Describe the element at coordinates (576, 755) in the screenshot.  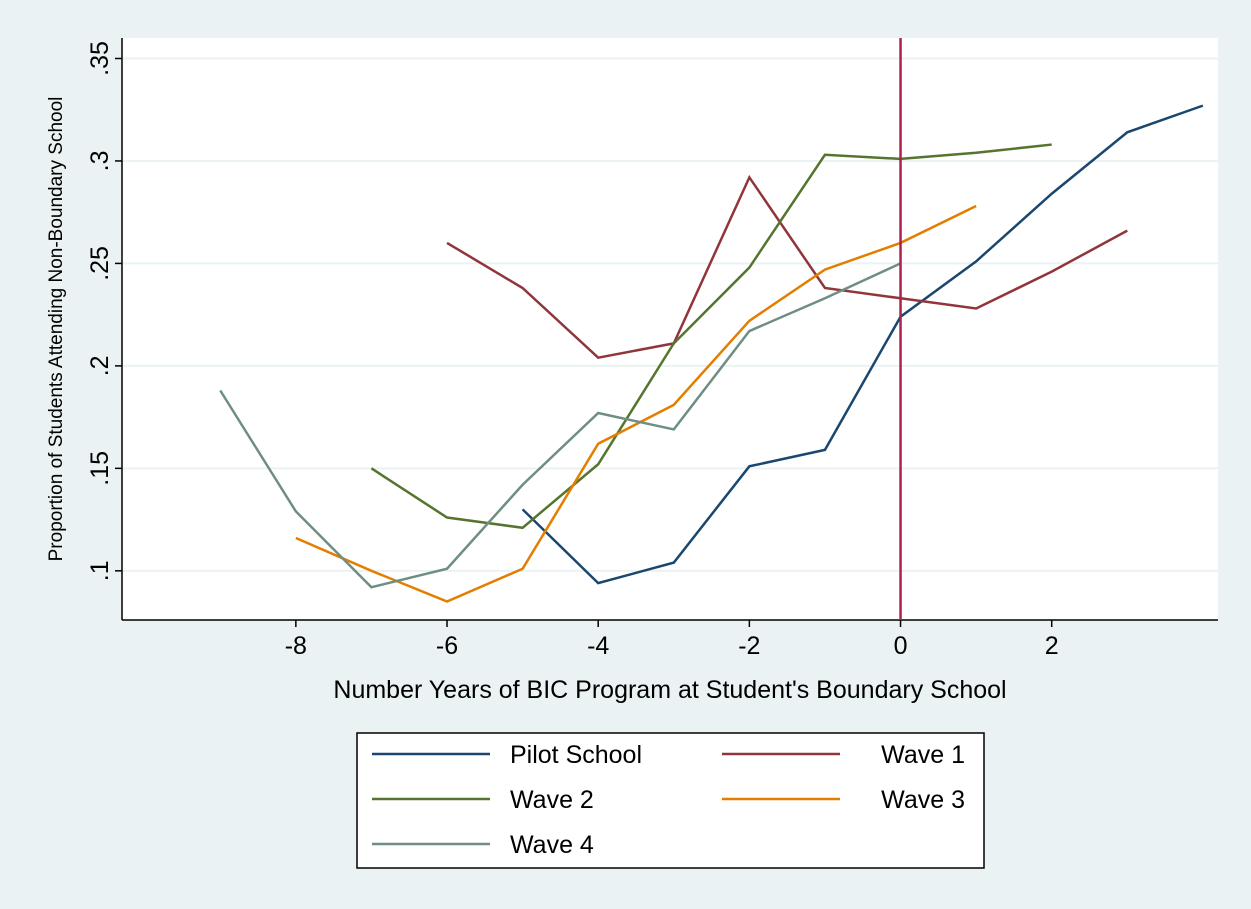
I see `legend-label: Pilot School` at that location.